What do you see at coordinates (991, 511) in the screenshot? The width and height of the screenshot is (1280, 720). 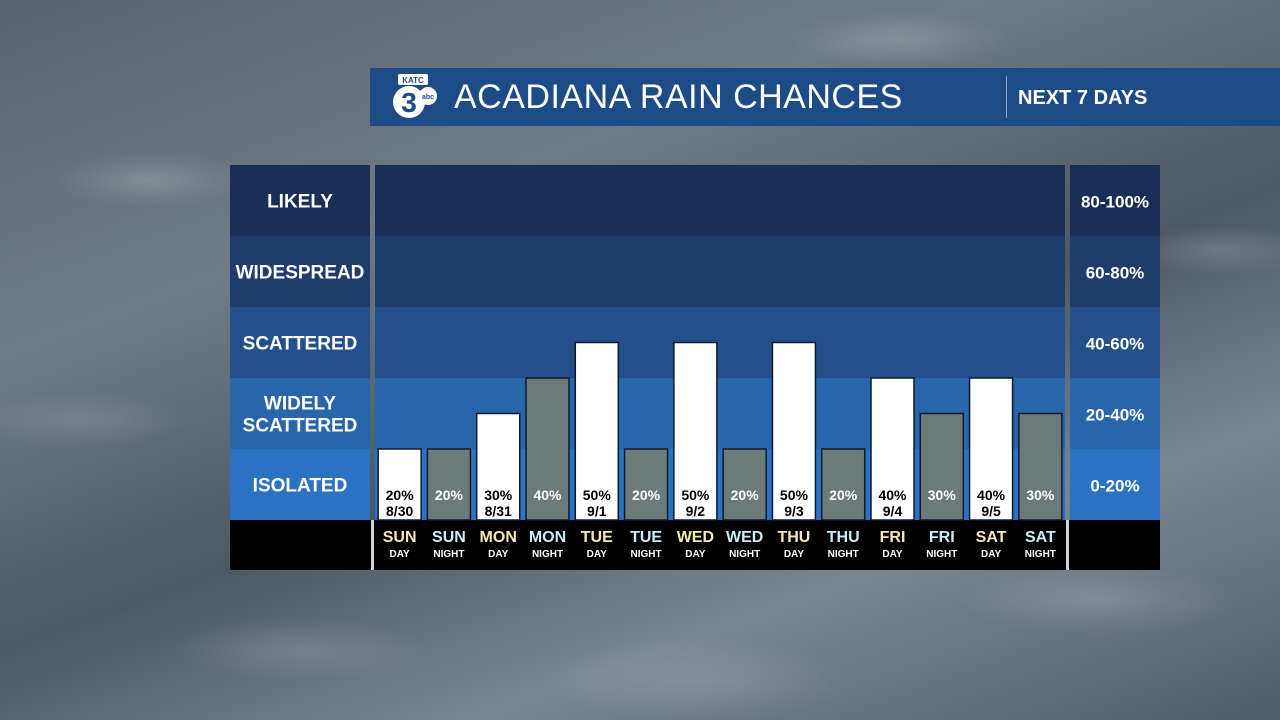 I see `bar-date-label: 9/5` at bounding box center [991, 511].